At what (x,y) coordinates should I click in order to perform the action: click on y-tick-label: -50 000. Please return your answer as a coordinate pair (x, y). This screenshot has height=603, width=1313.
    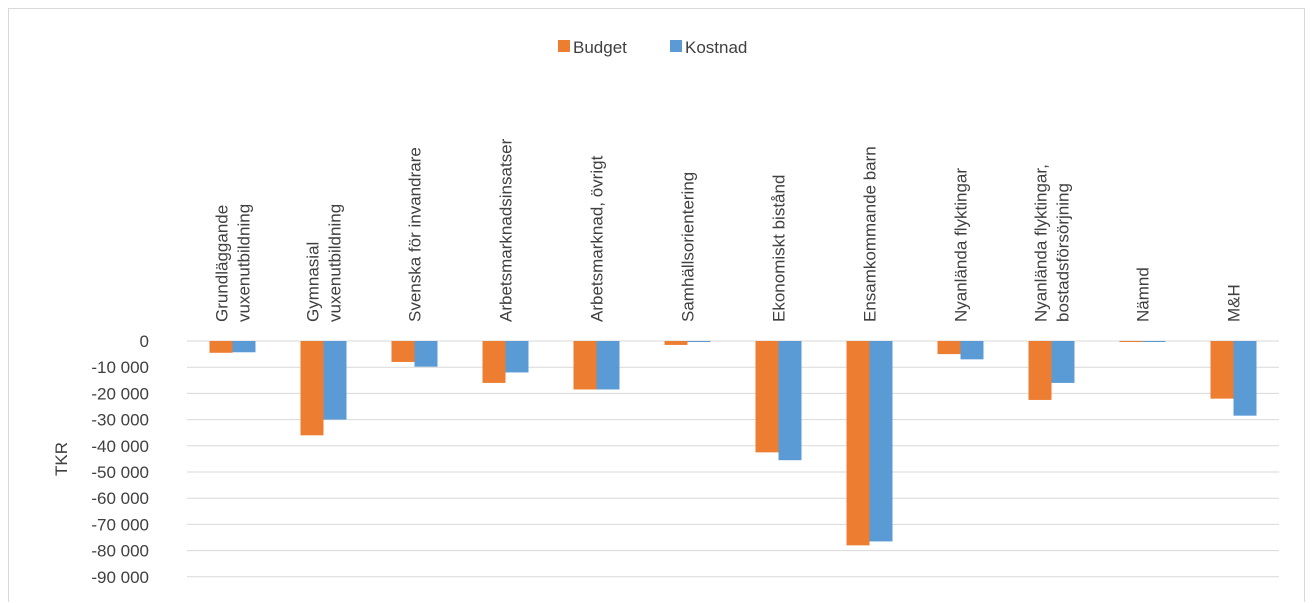
    Looking at the image, I should click on (120, 472).